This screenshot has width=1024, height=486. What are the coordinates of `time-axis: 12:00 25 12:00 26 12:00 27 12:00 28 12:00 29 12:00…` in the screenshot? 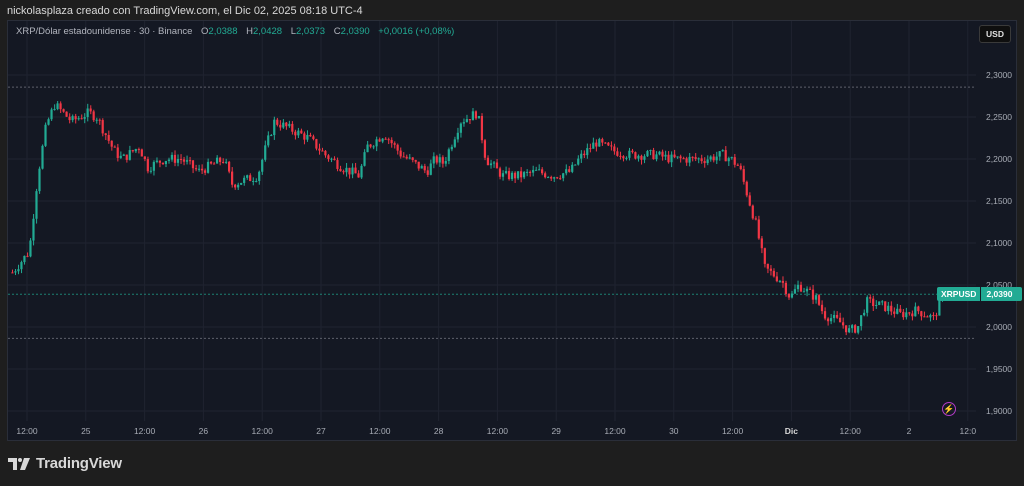 It's located at (492, 430).